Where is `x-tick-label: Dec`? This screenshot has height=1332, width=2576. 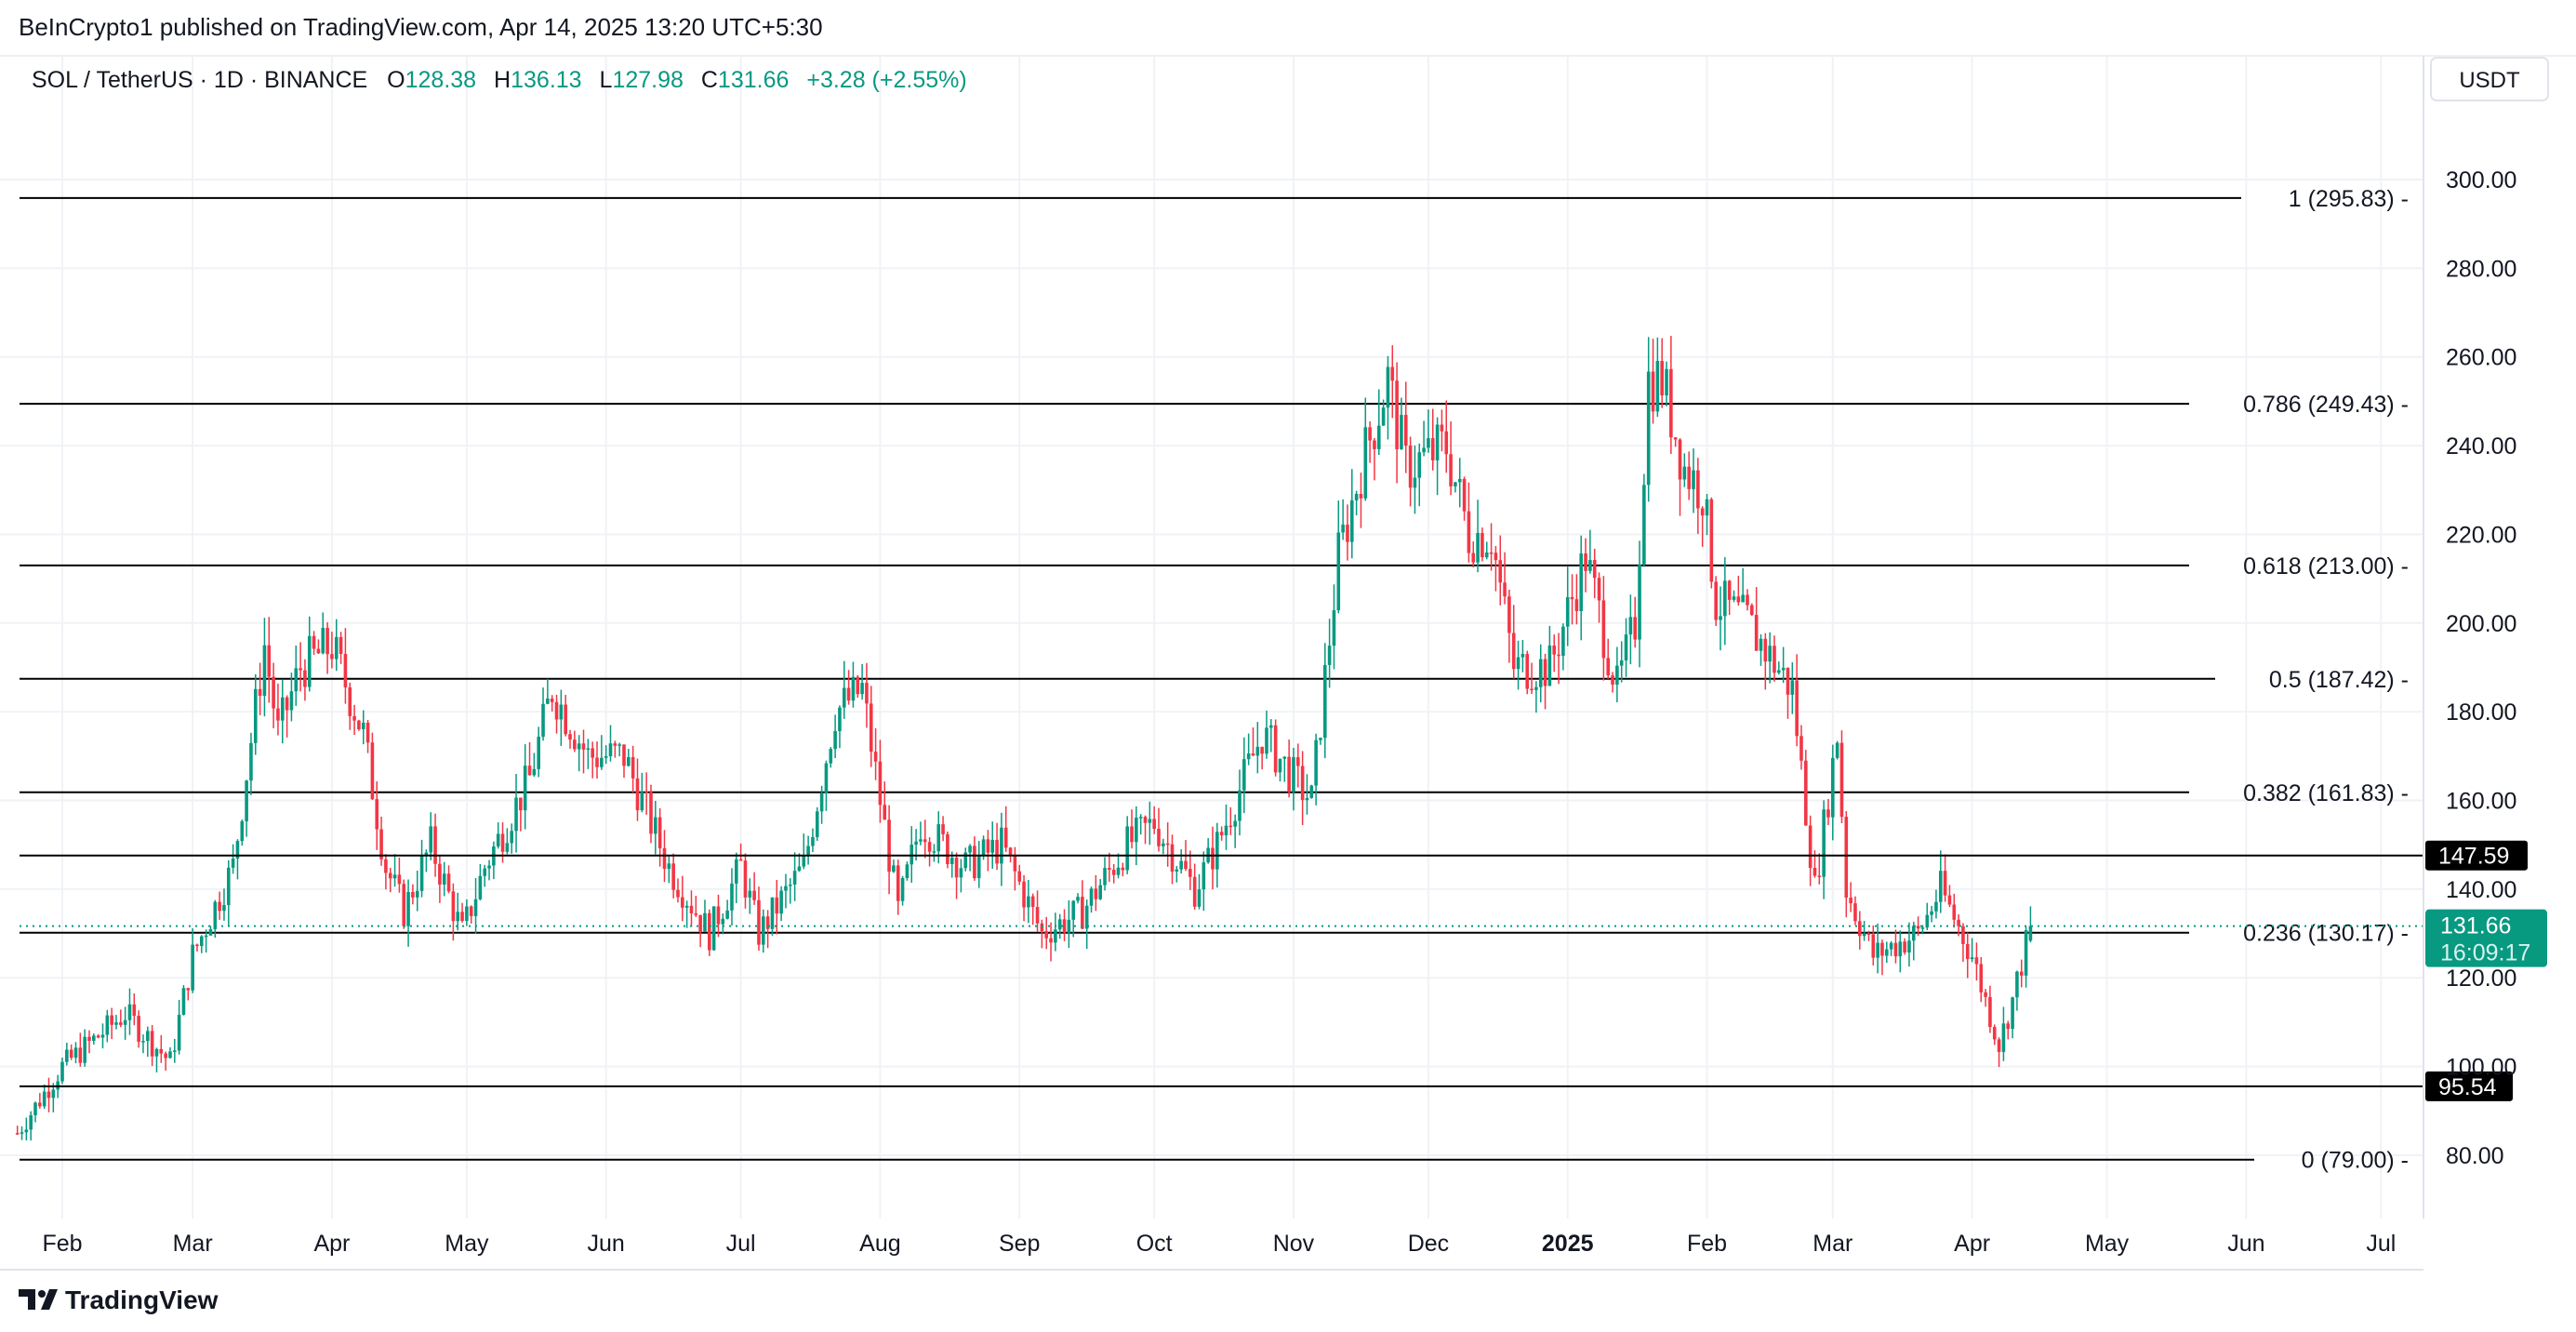 x-tick-label: Dec is located at coordinates (1428, 1244).